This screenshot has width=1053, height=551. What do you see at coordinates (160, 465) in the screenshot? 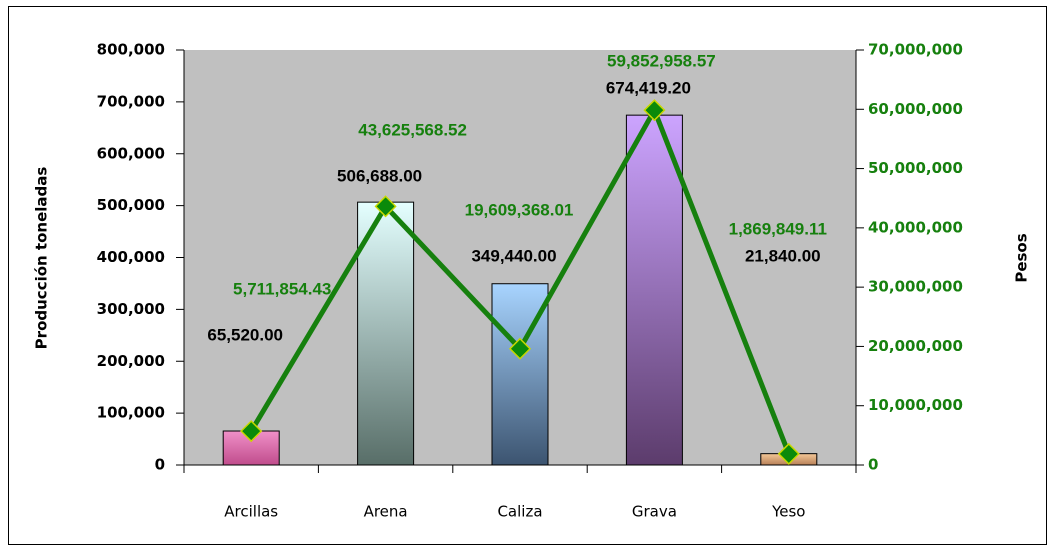
I see `y-tick-label: 0` at bounding box center [160, 465].